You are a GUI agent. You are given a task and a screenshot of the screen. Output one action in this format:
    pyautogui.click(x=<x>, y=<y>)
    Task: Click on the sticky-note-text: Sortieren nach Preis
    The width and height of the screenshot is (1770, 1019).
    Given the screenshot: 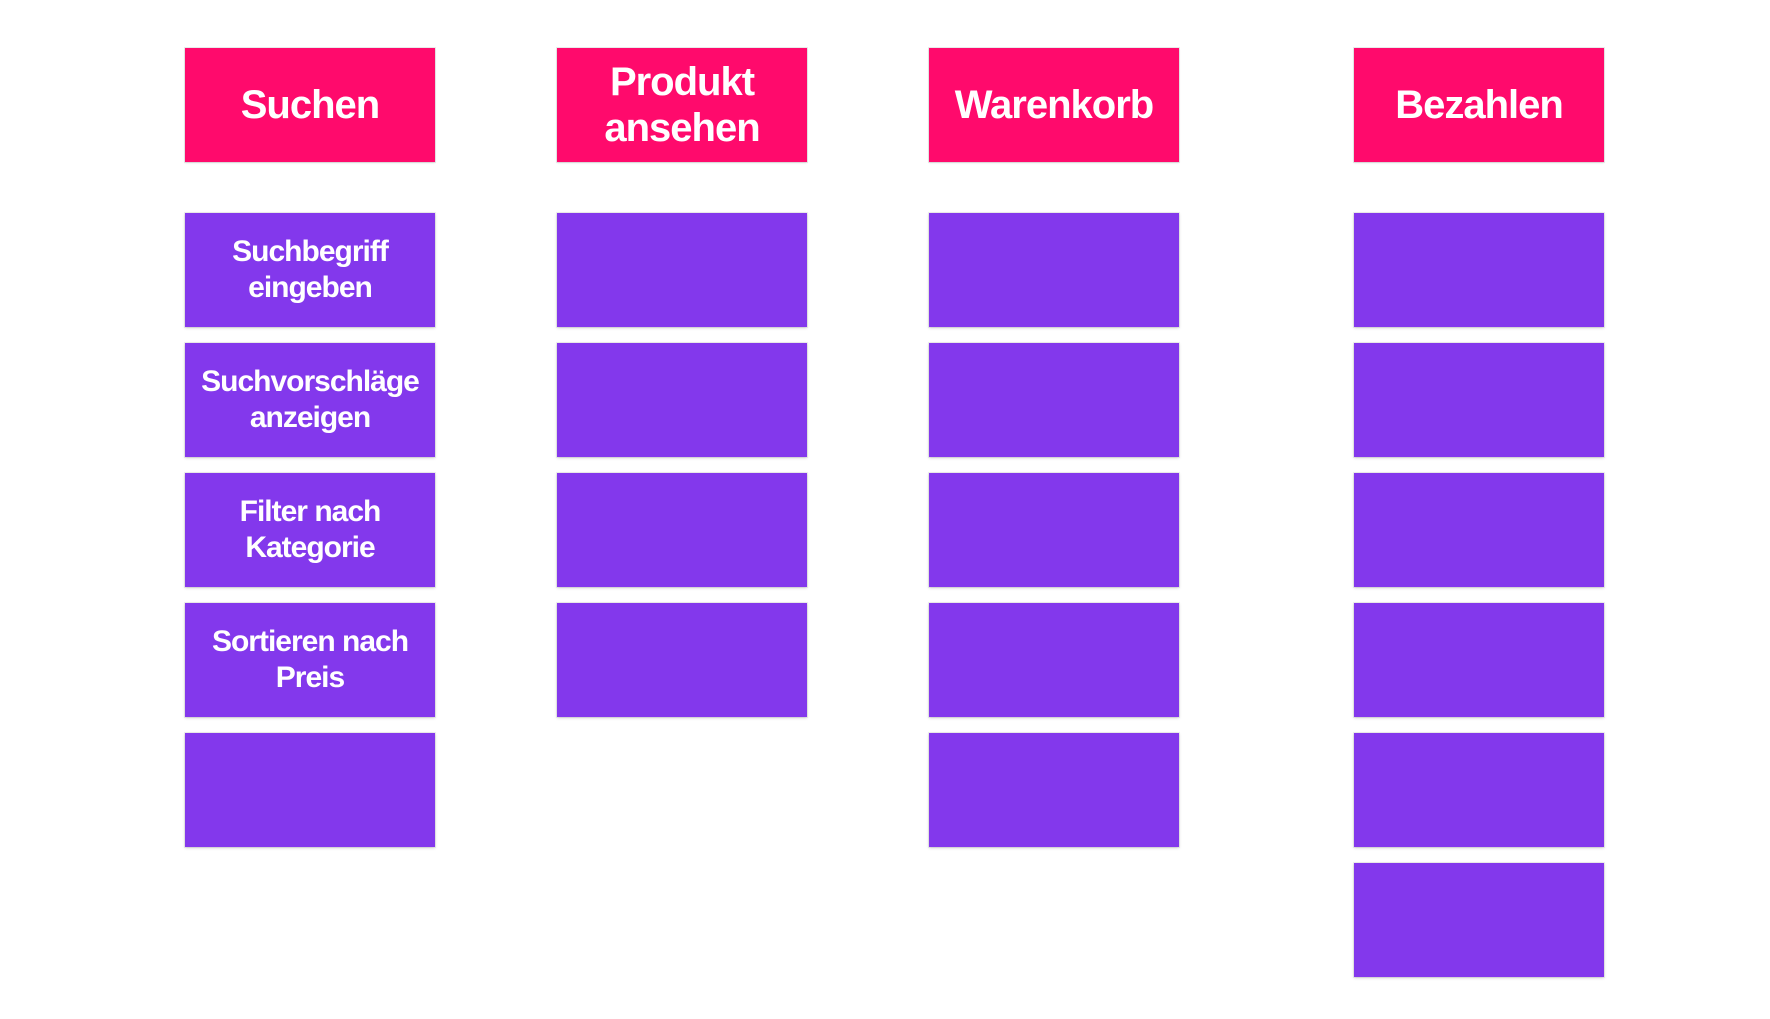 What is the action you would take?
    pyautogui.click(x=310, y=659)
    